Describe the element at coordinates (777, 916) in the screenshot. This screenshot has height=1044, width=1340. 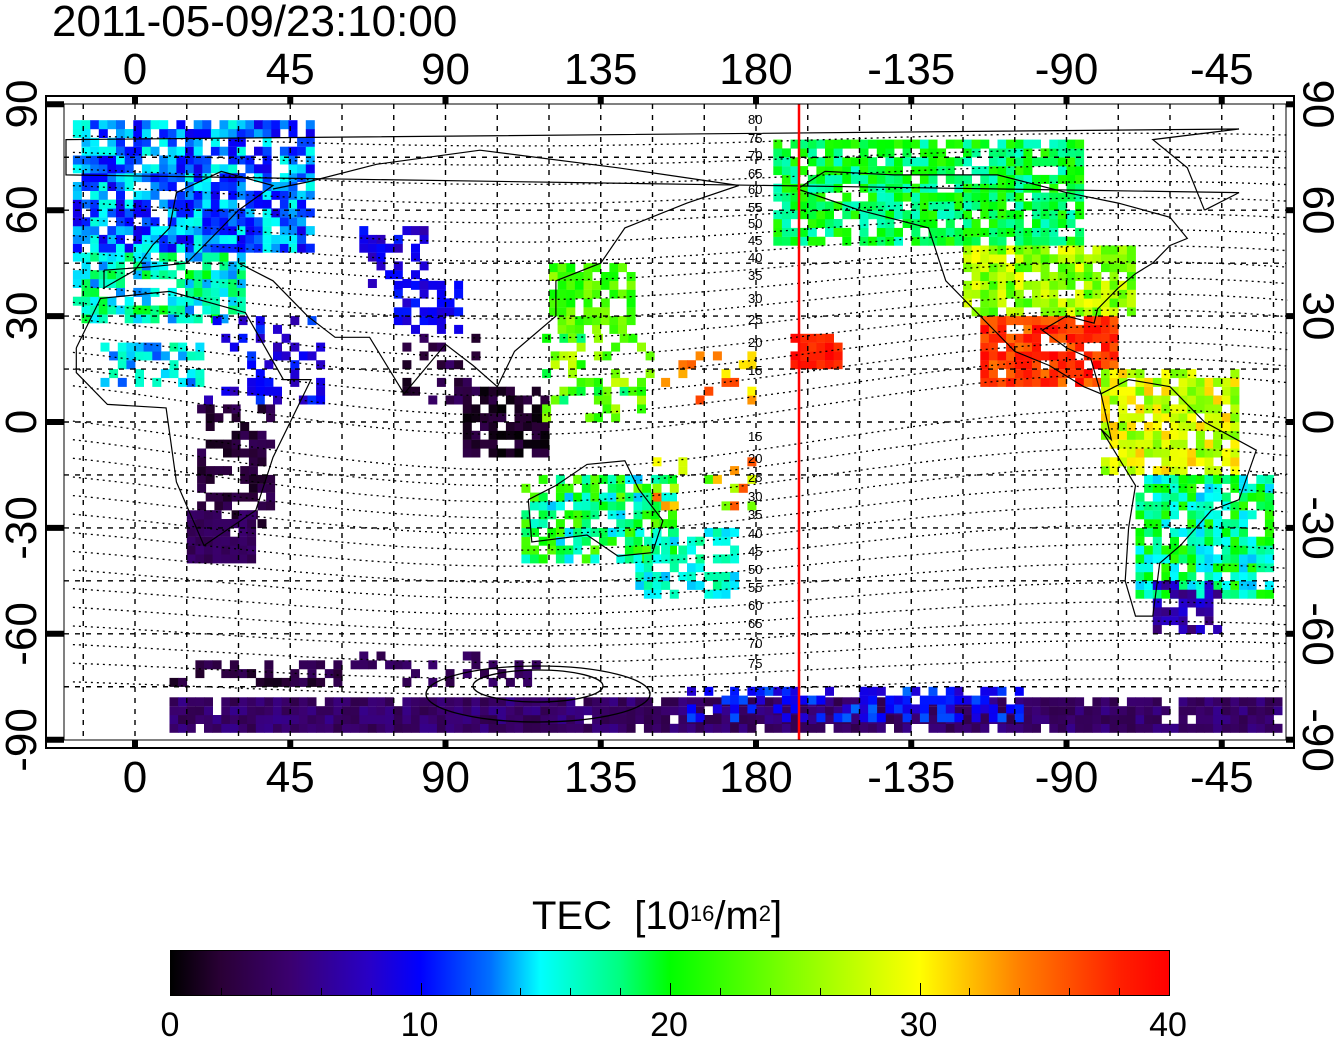
I see `colorbar-unit-suffix: ]` at that location.